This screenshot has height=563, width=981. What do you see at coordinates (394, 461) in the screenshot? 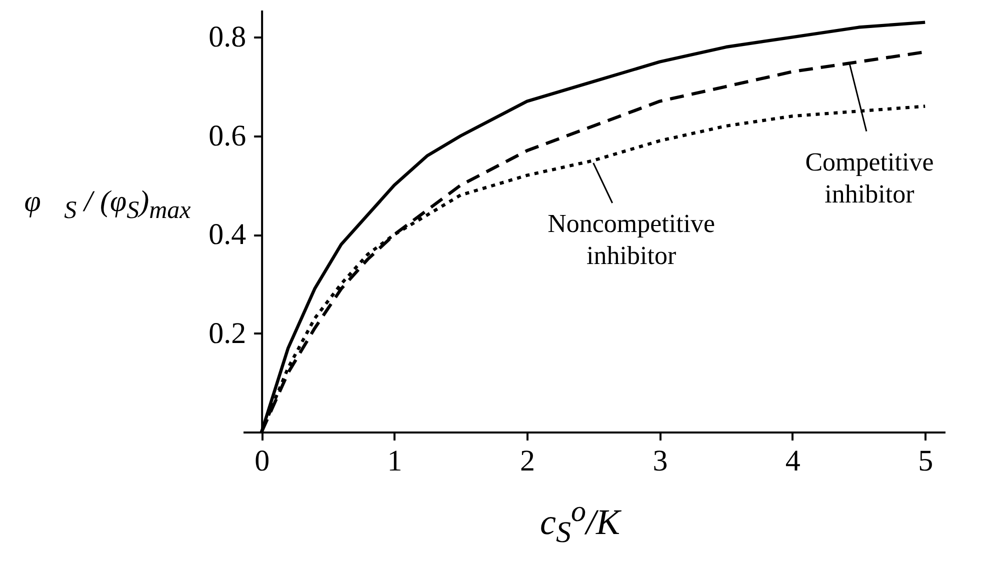
I see `x-tick-label: 1` at bounding box center [394, 461].